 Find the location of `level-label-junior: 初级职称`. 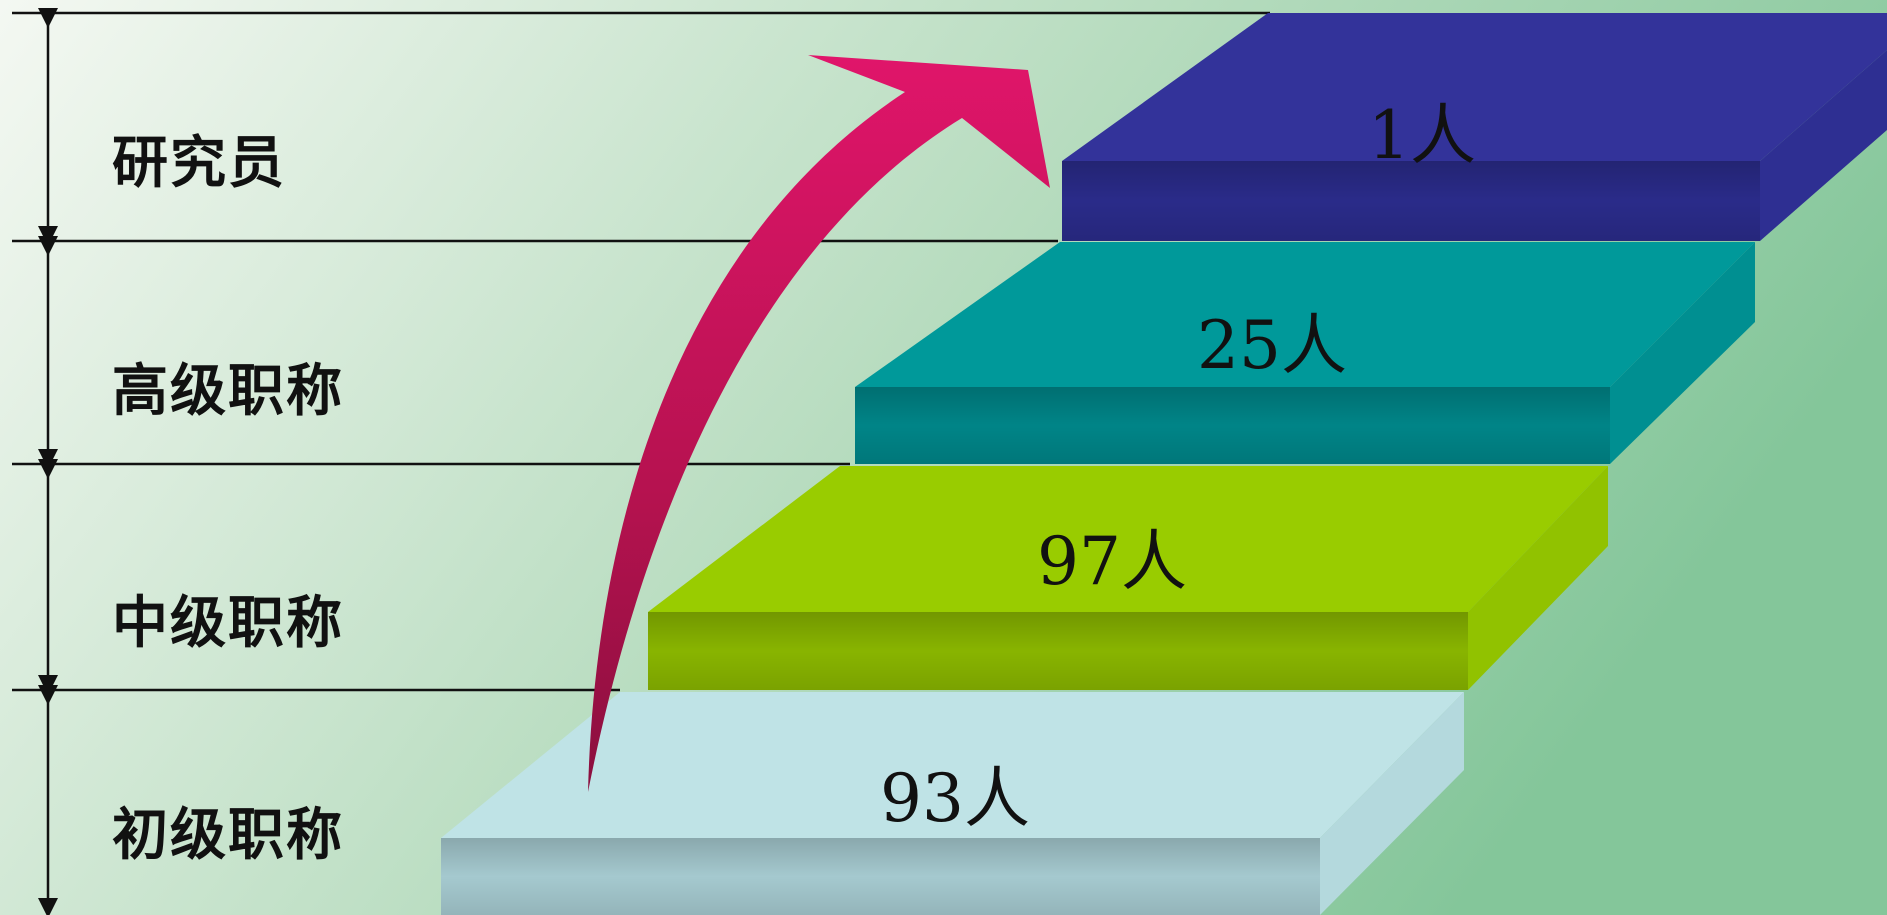

level-label-junior: 初级职称 is located at coordinates (228, 835).